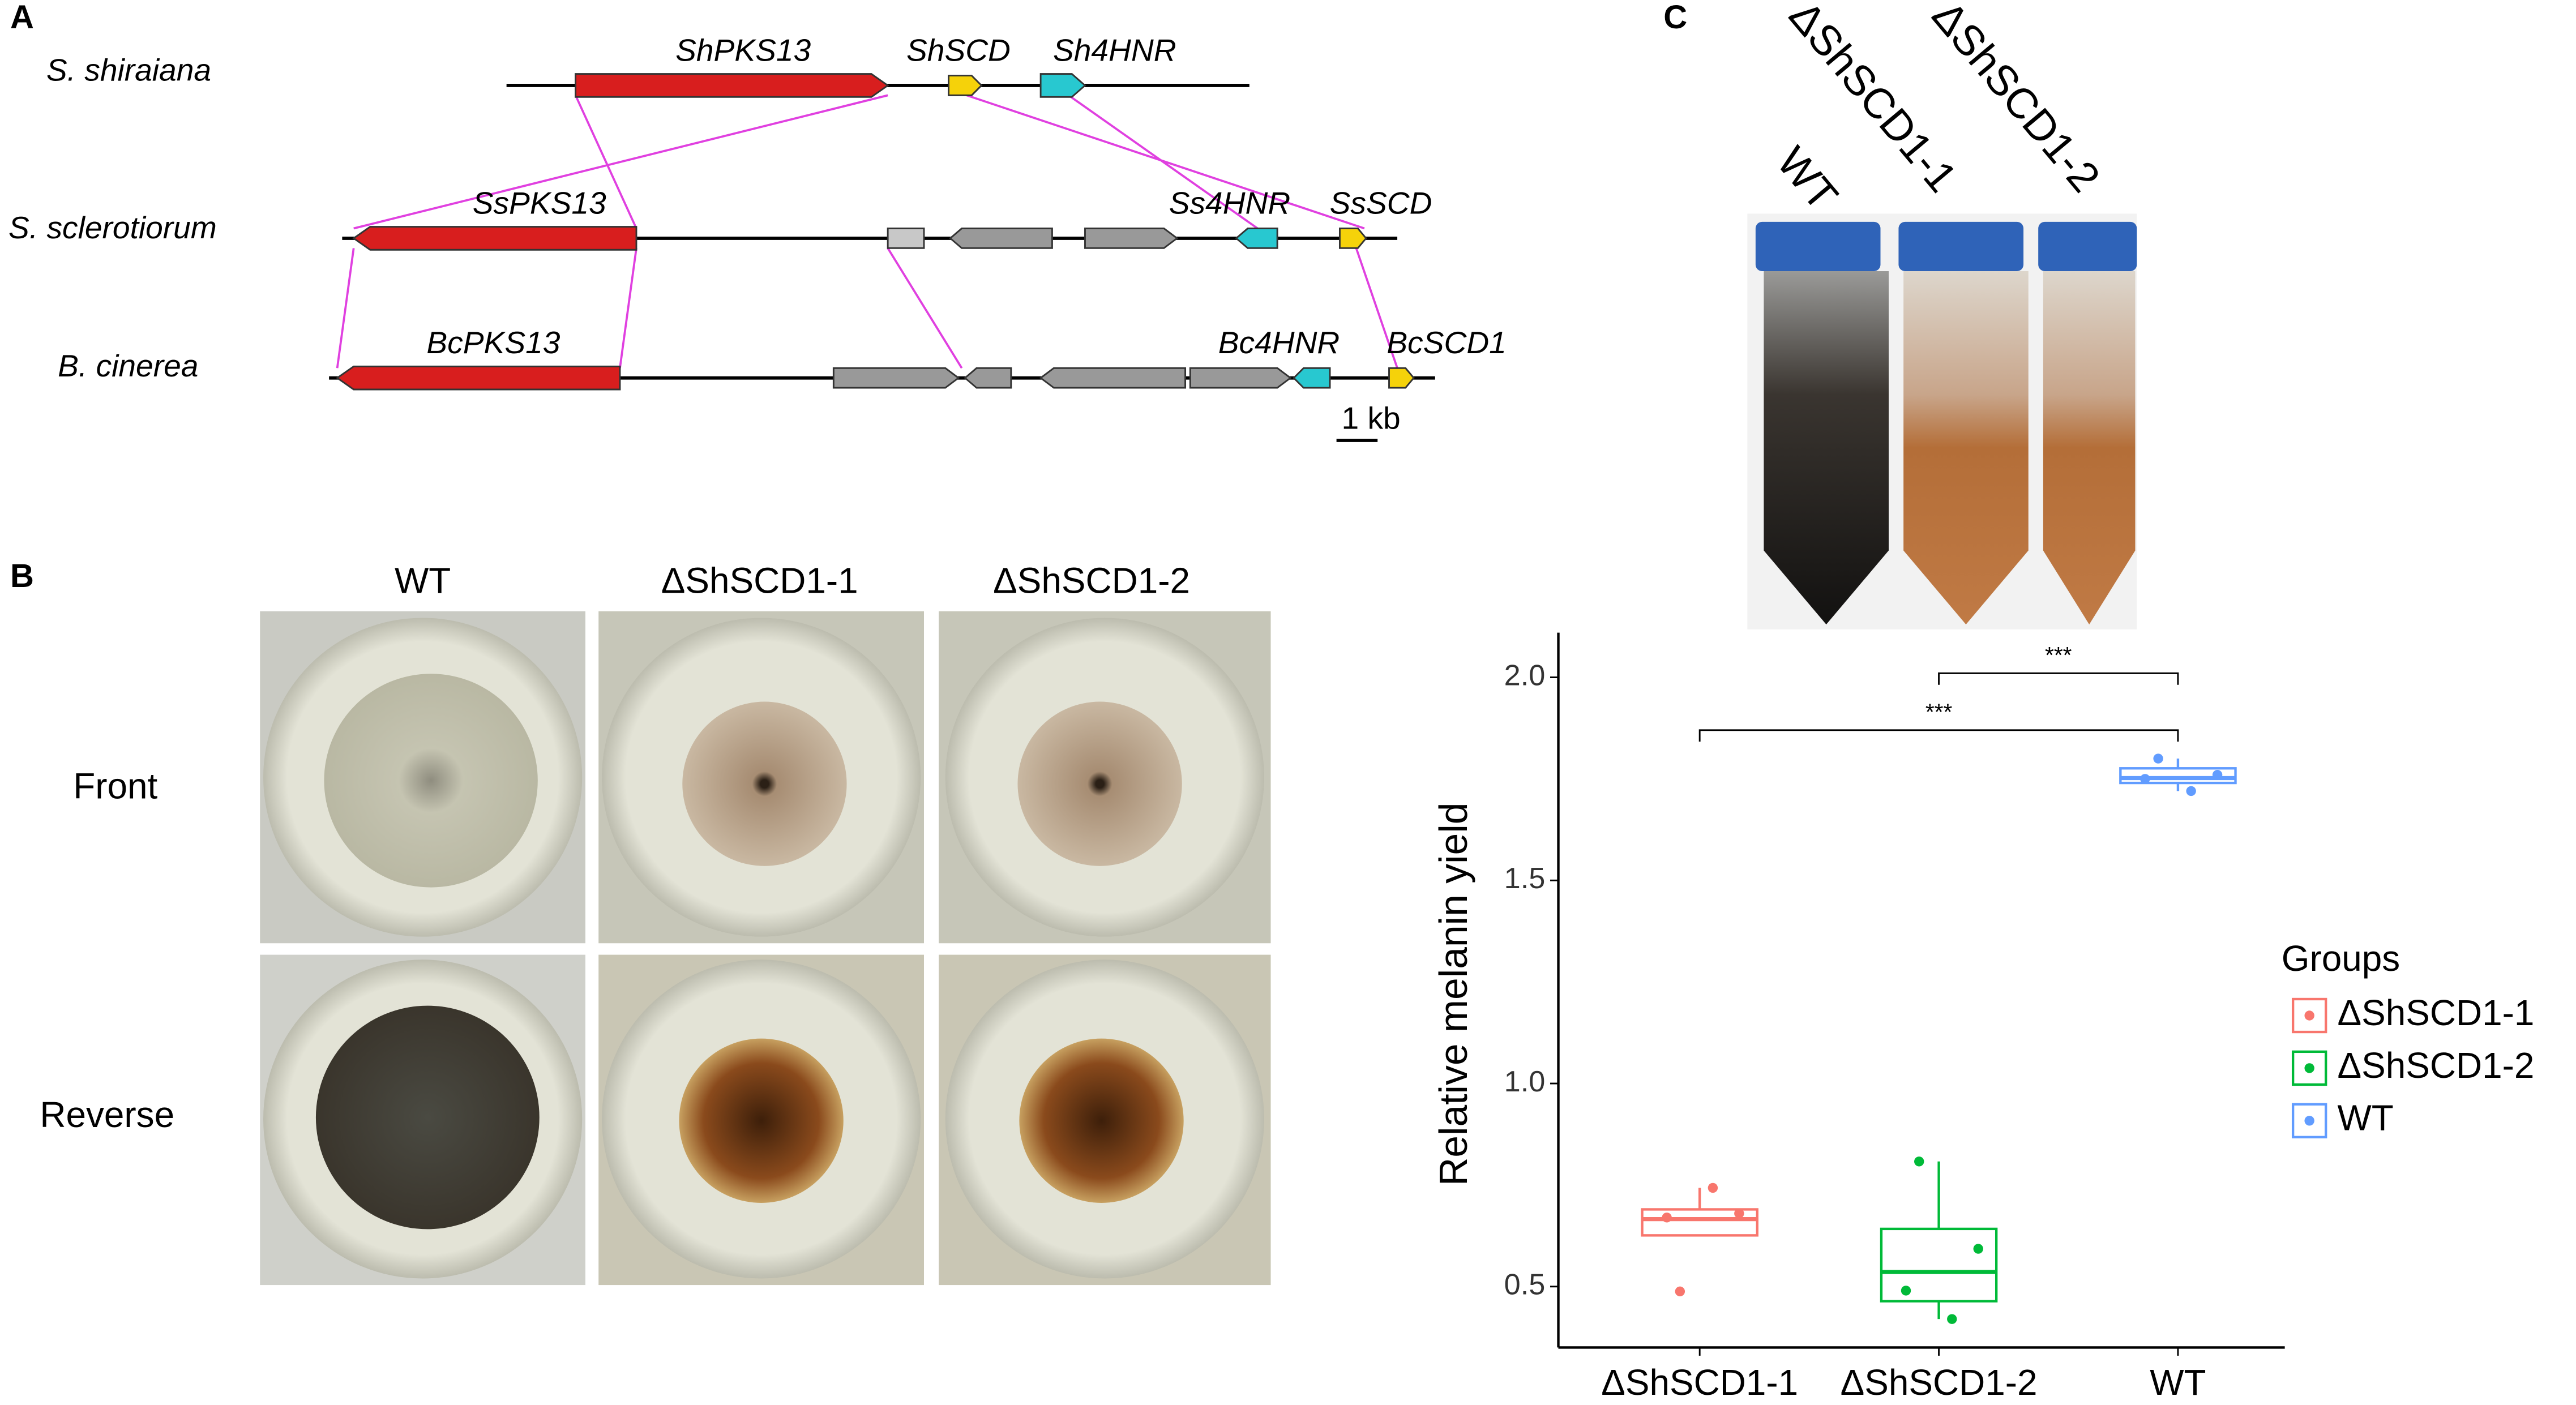  What do you see at coordinates (22, 18) in the screenshot?
I see `panel-label: A` at bounding box center [22, 18].